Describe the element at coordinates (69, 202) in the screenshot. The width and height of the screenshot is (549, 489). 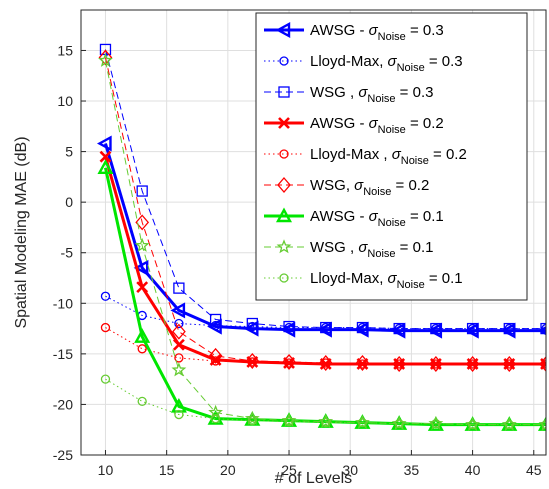
I see `y-tick-label: 0` at that location.